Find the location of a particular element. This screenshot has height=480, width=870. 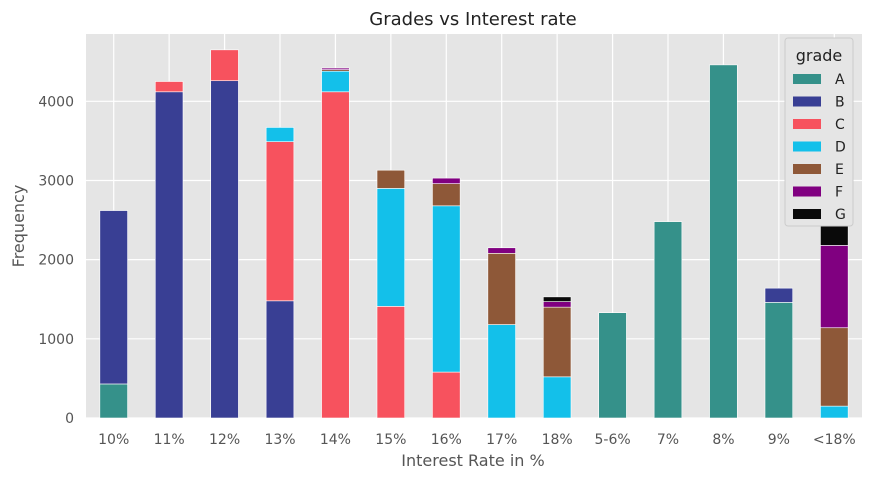

y-tick-label: 0 is located at coordinates (69, 419).